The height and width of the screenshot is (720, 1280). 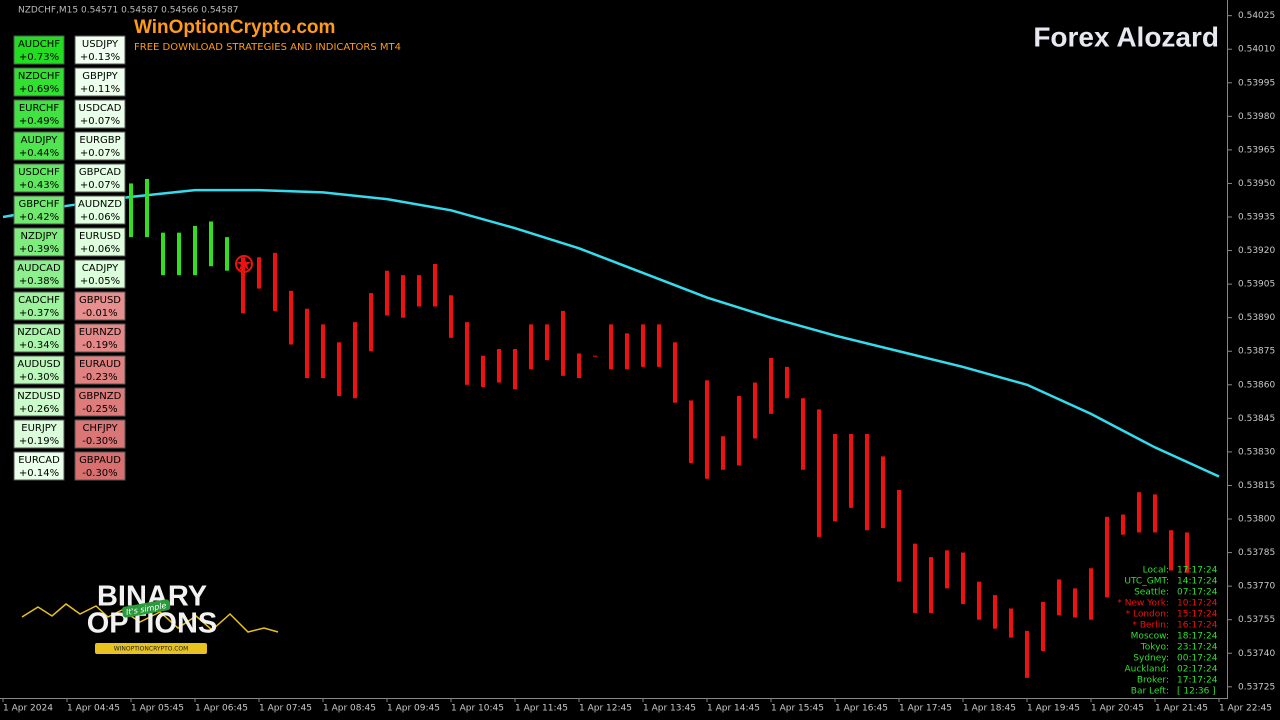 What do you see at coordinates (1256, 184) in the screenshot?
I see `y-tick-label: 0.53950` at bounding box center [1256, 184].